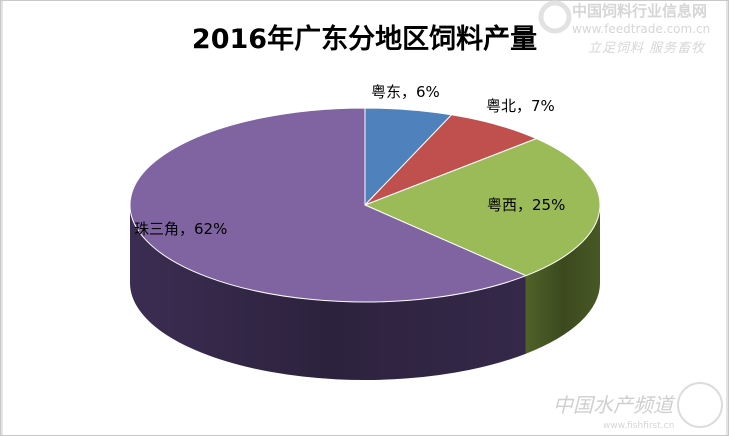 This screenshot has width=729, height=436. Describe the element at coordinates (555, 17) in the screenshot. I see `watermark-logo` at that location.